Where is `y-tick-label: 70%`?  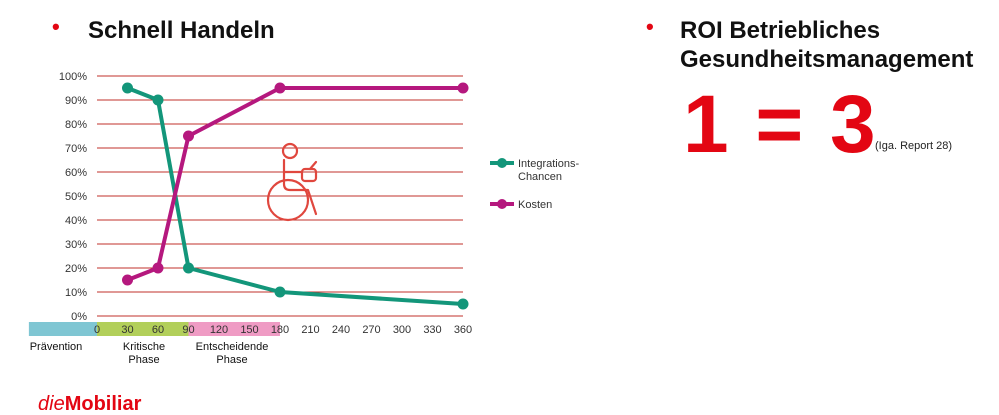 y-tick-label: 70% is located at coordinates (76, 149).